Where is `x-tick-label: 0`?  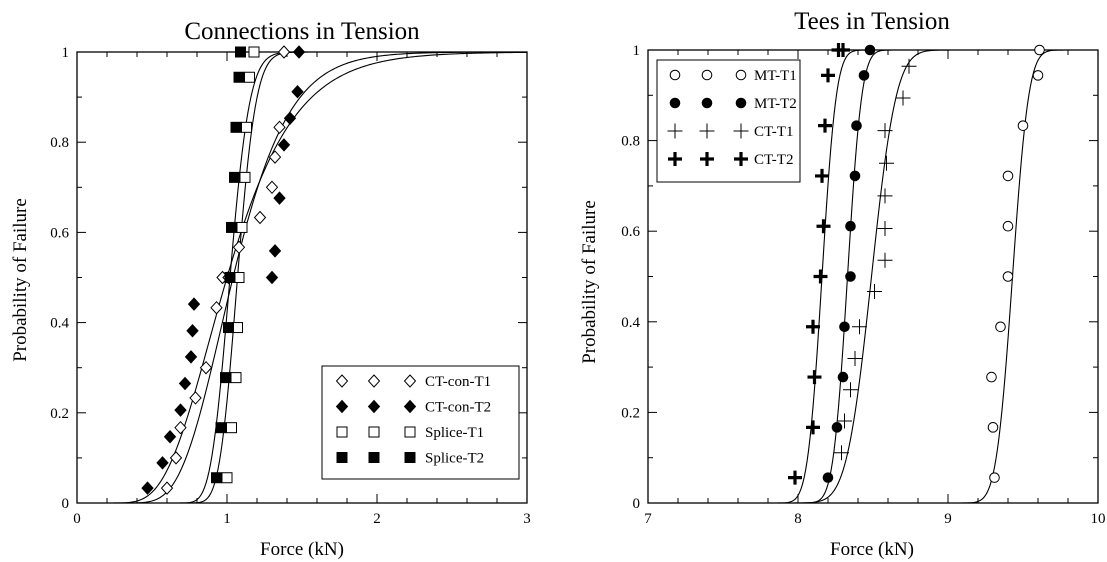
x-tick-label: 0 is located at coordinates (77, 519).